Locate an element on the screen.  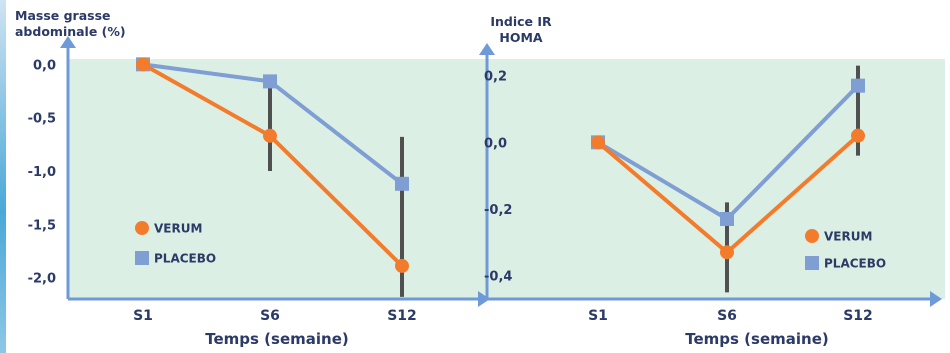
chart1-x-axis-label: Temps (semaine) is located at coordinates (277, 339).